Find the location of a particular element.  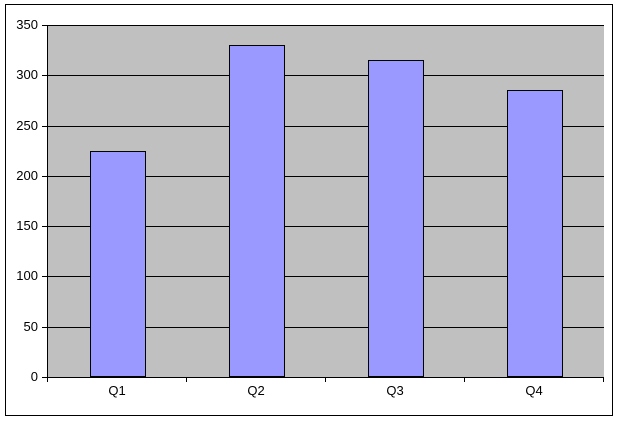

y-tick-label-300: 300 is located at coordinates (27, 74).